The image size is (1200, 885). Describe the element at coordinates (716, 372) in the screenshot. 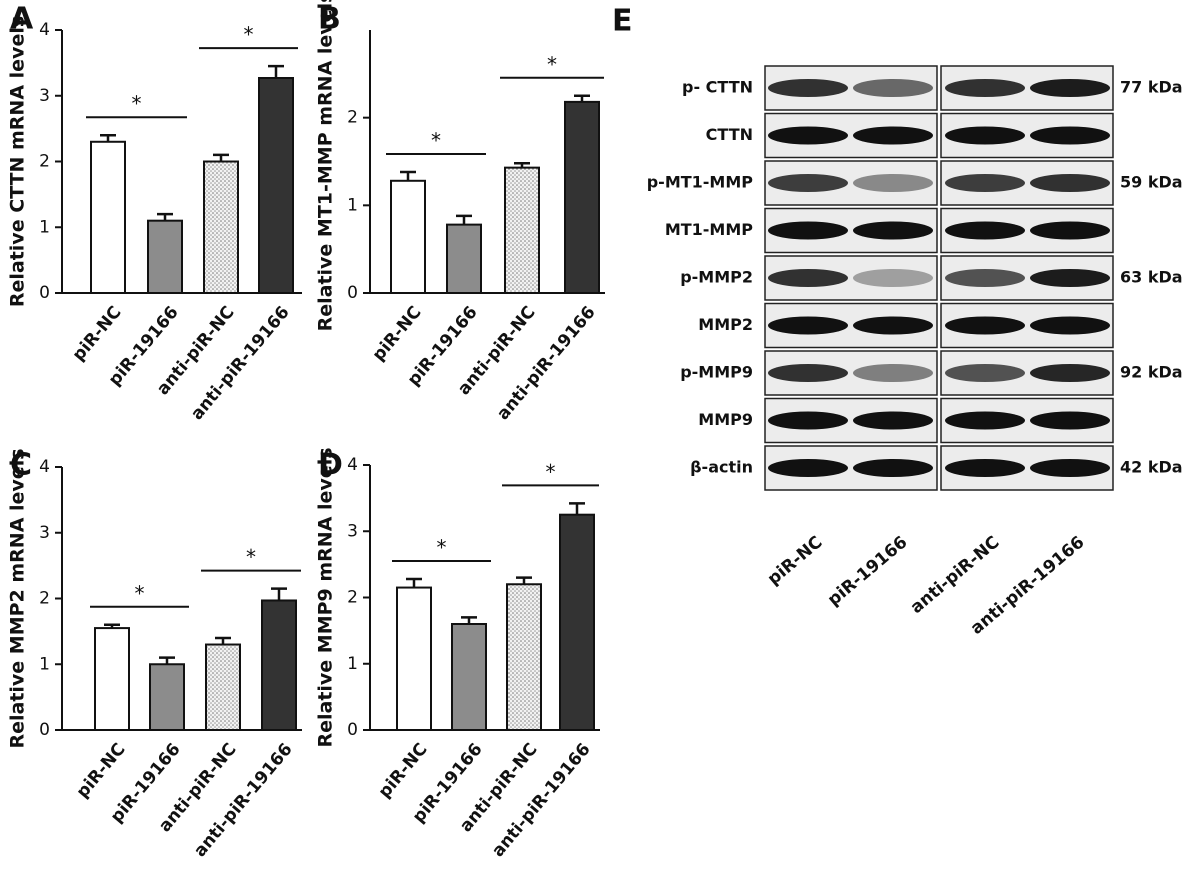

I see `blot-row-label: p-MMP9` at that location.